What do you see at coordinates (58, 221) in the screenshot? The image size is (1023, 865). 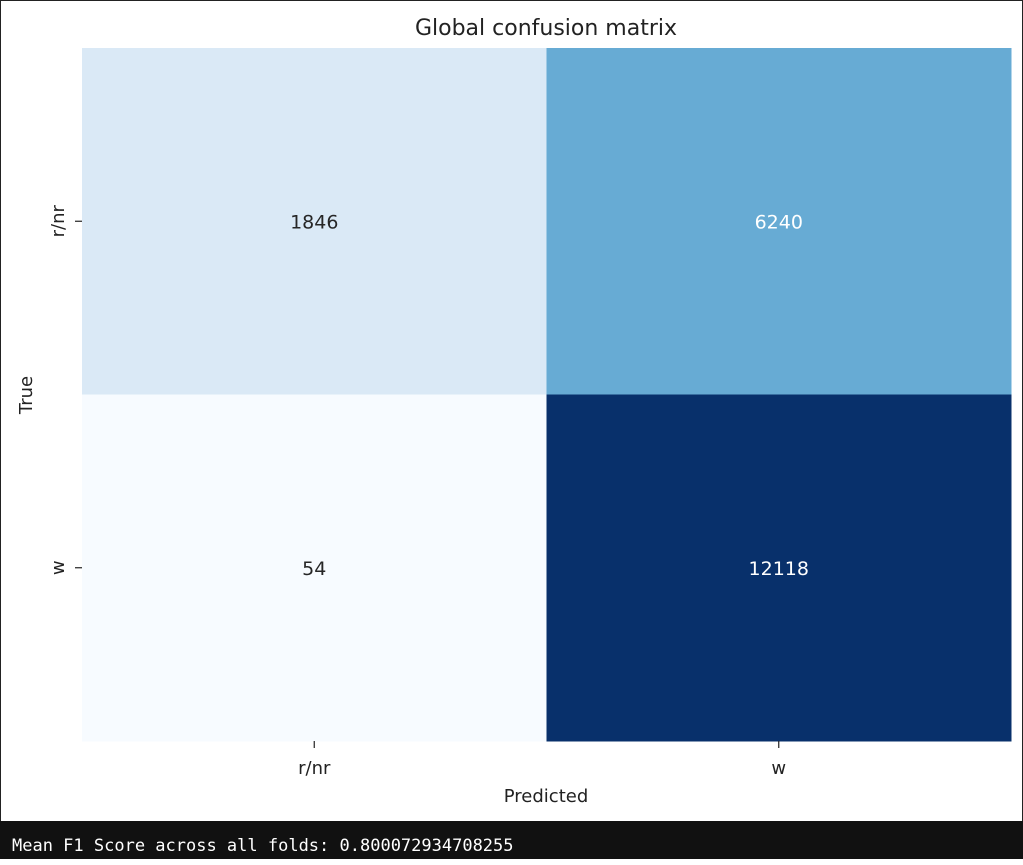 I see `y-tick-label: r/nr` at bounding box center [58, 221].